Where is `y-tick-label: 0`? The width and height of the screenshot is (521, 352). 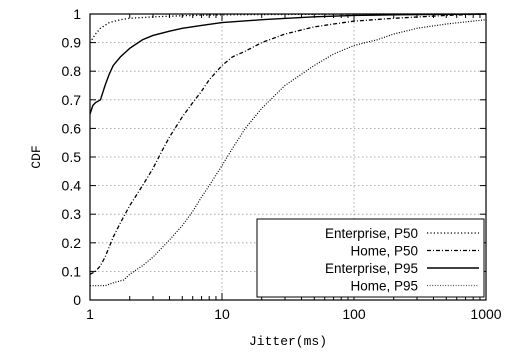 y-tick-label: 0 is located at coordinates (77, 300).